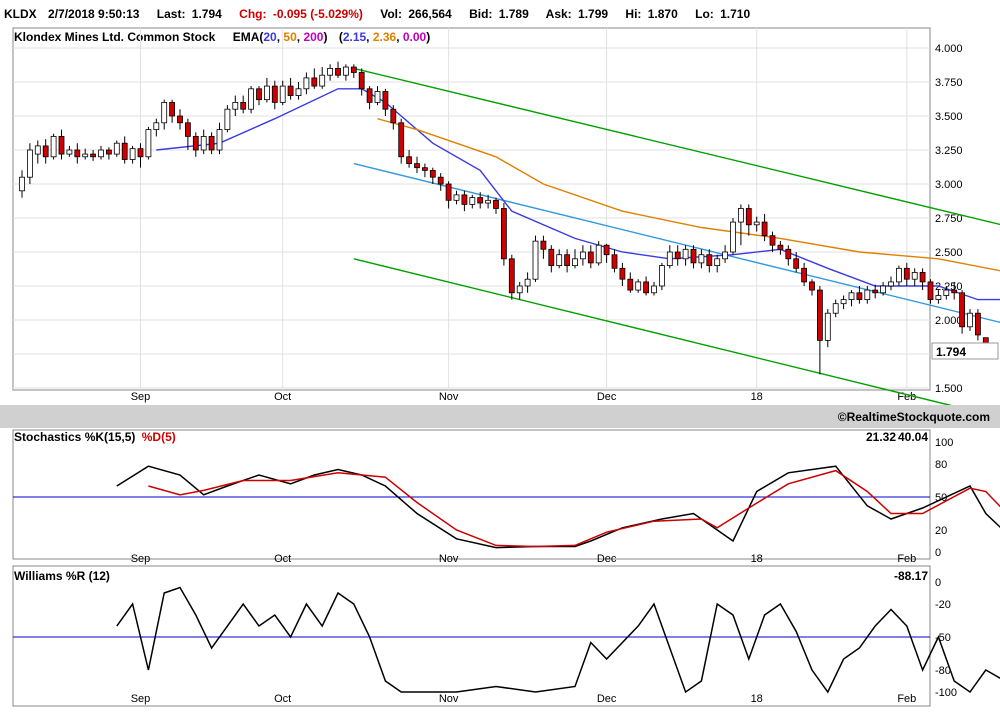 This screenshot has width=1000, height=712. What do you see at coordinates (949, 253) in the screenshot?
I see `price-y-tick: 2.500` at bounding box center [949, 253].